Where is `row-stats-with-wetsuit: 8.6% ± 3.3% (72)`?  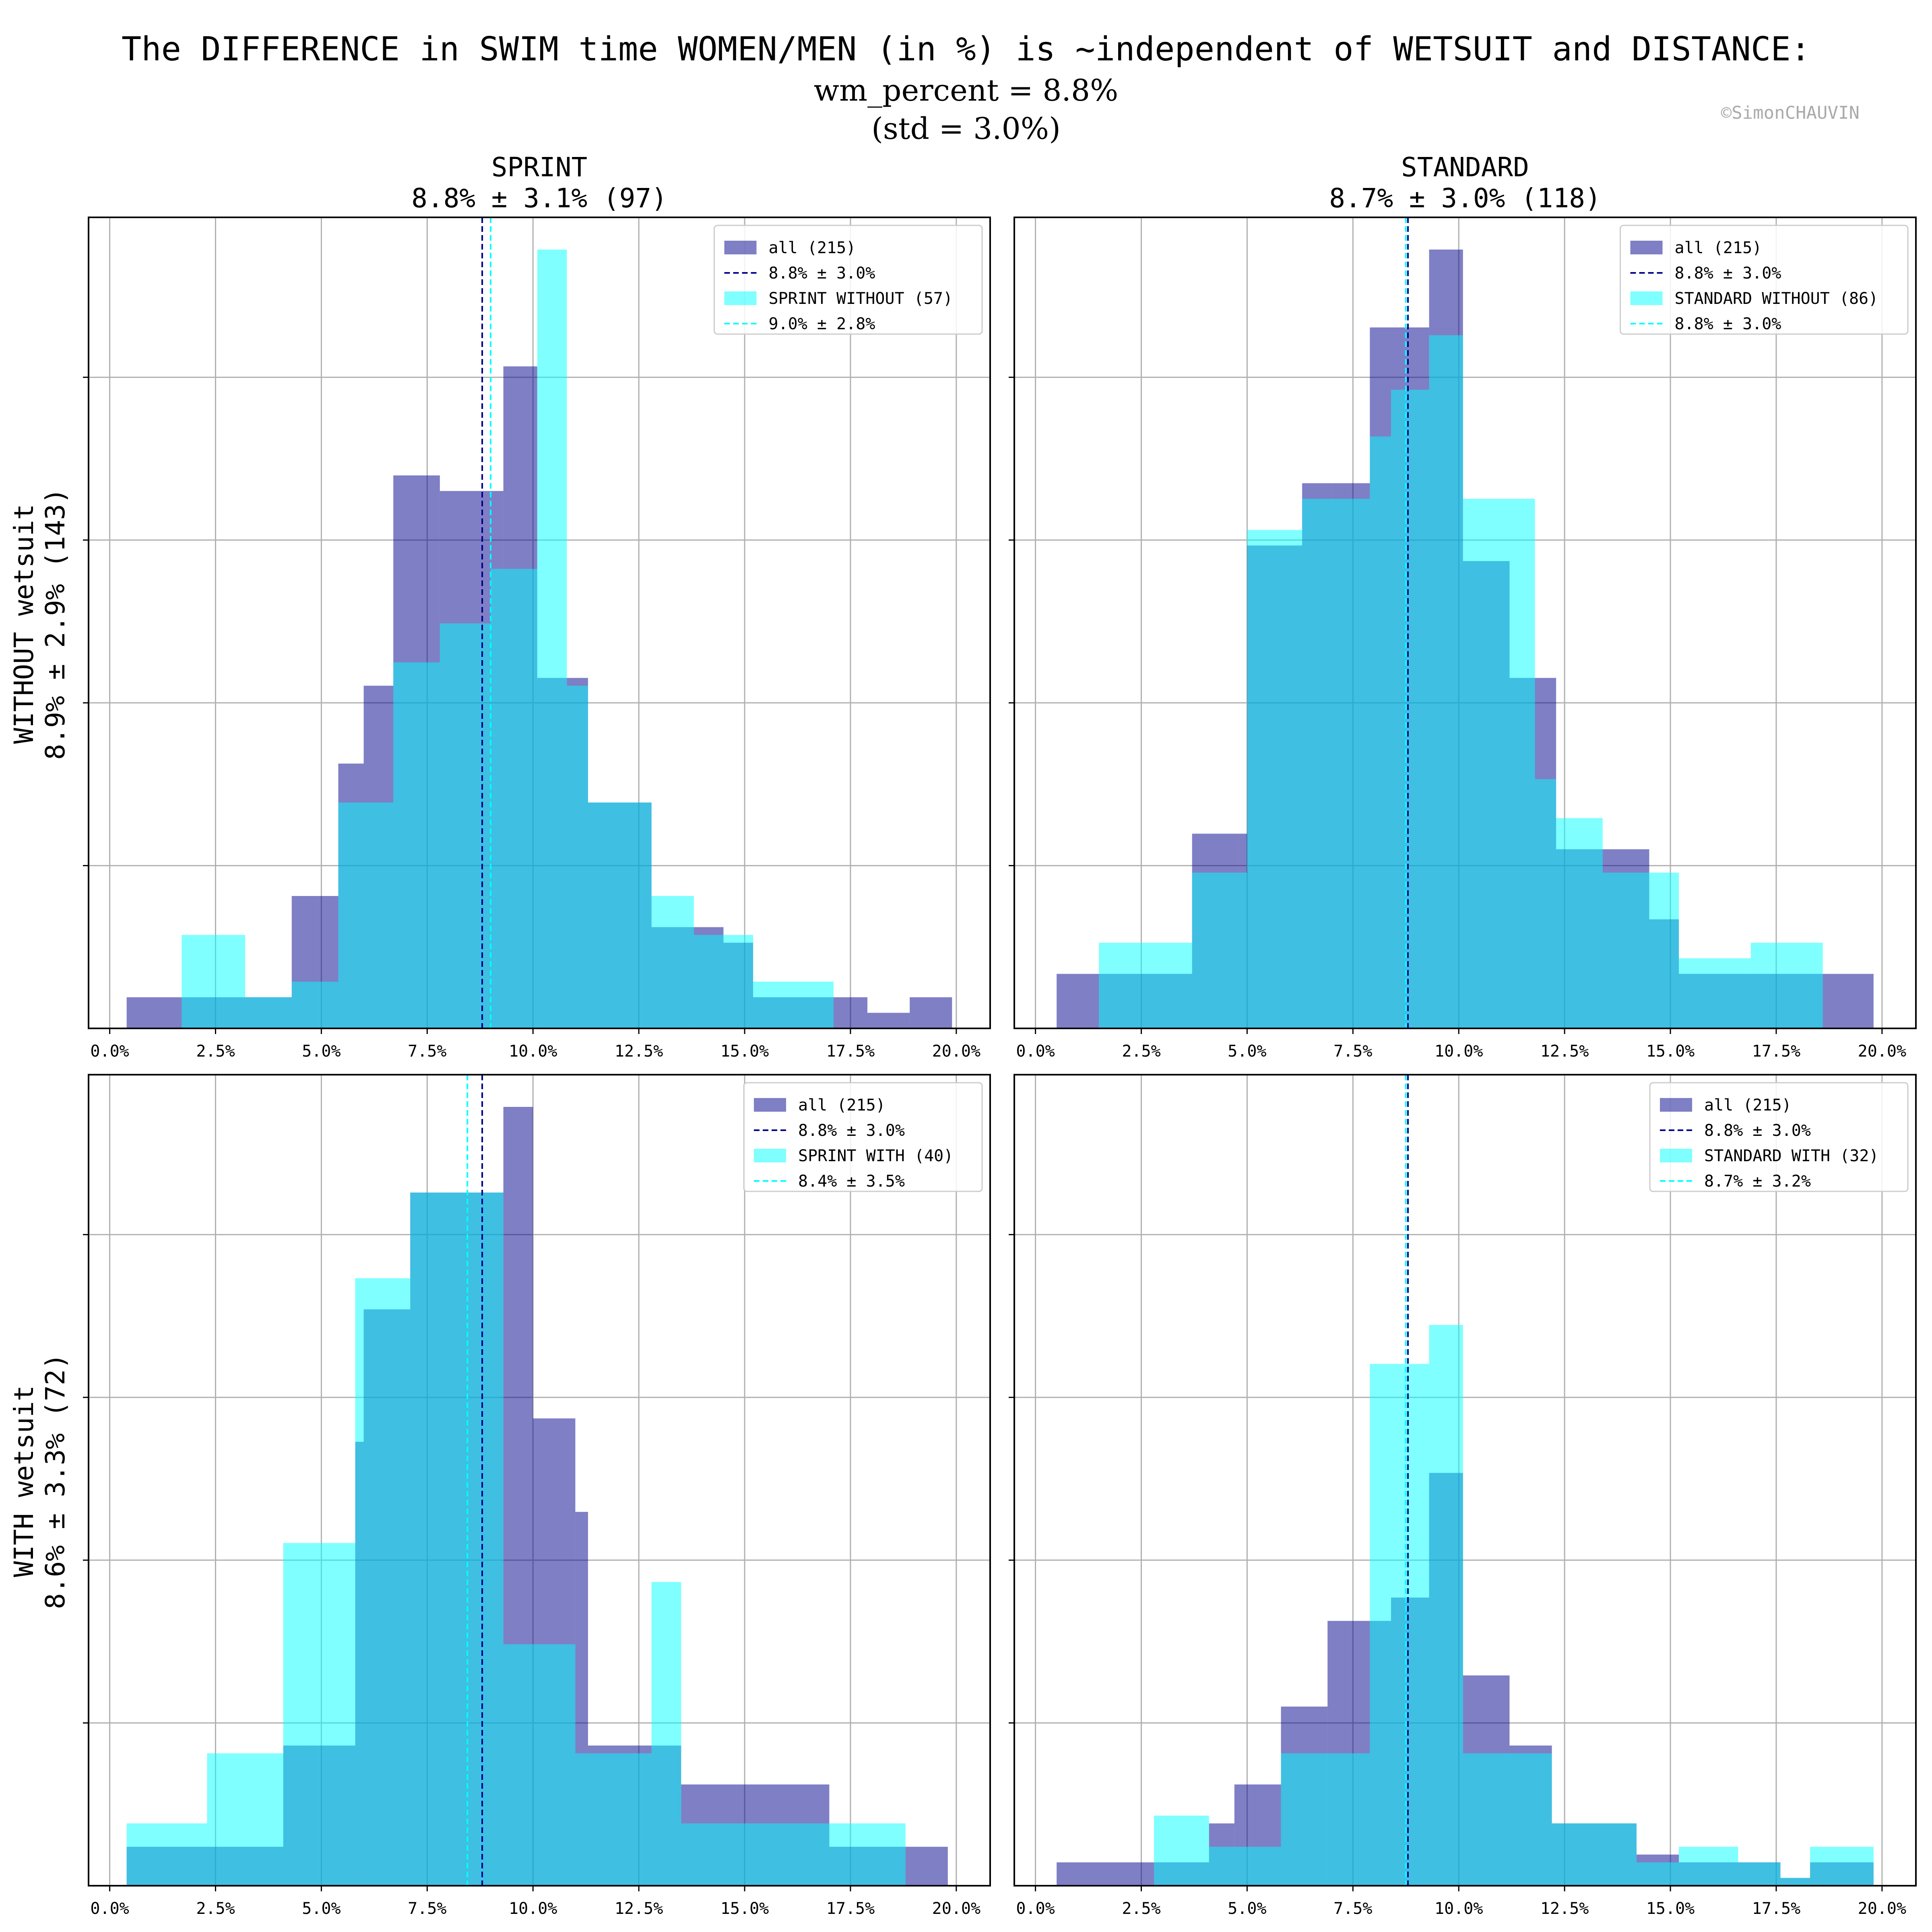 row-stats-with-wetsuit: 8.6% ± 3.3% (72) is located at coordinates (55, 1481).